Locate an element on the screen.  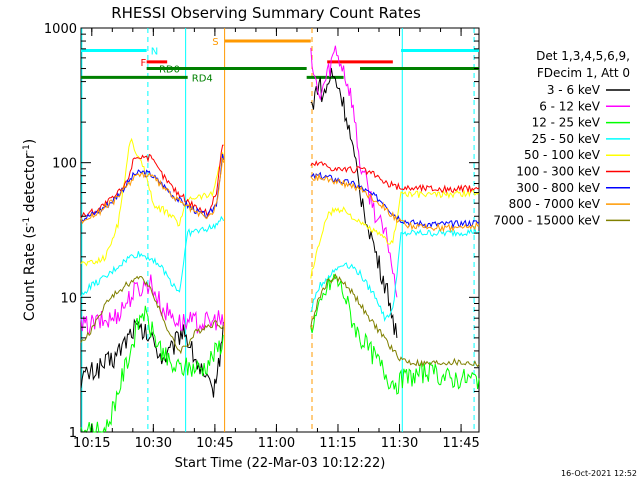
legend-label-800-7000-kev: 800 - 7000 keV is located at coordinates (555, 204).